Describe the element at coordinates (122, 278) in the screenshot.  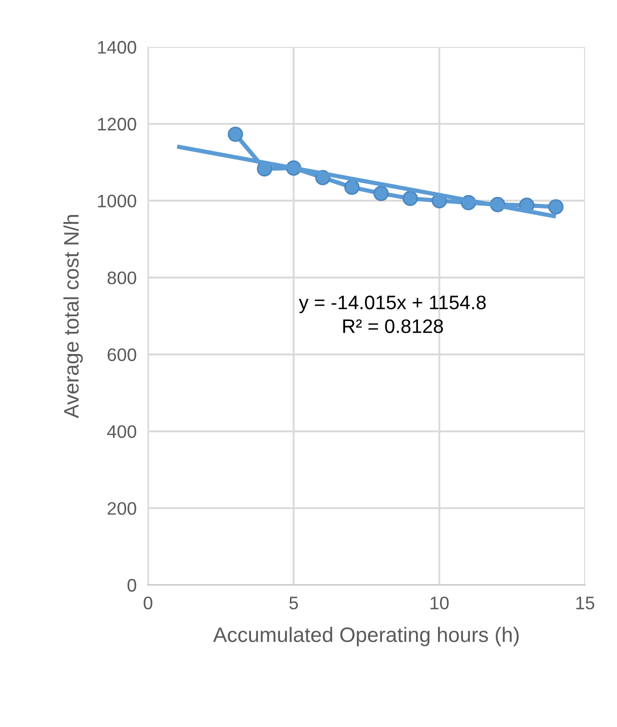
I see `y-tick-label: 800` at that location.